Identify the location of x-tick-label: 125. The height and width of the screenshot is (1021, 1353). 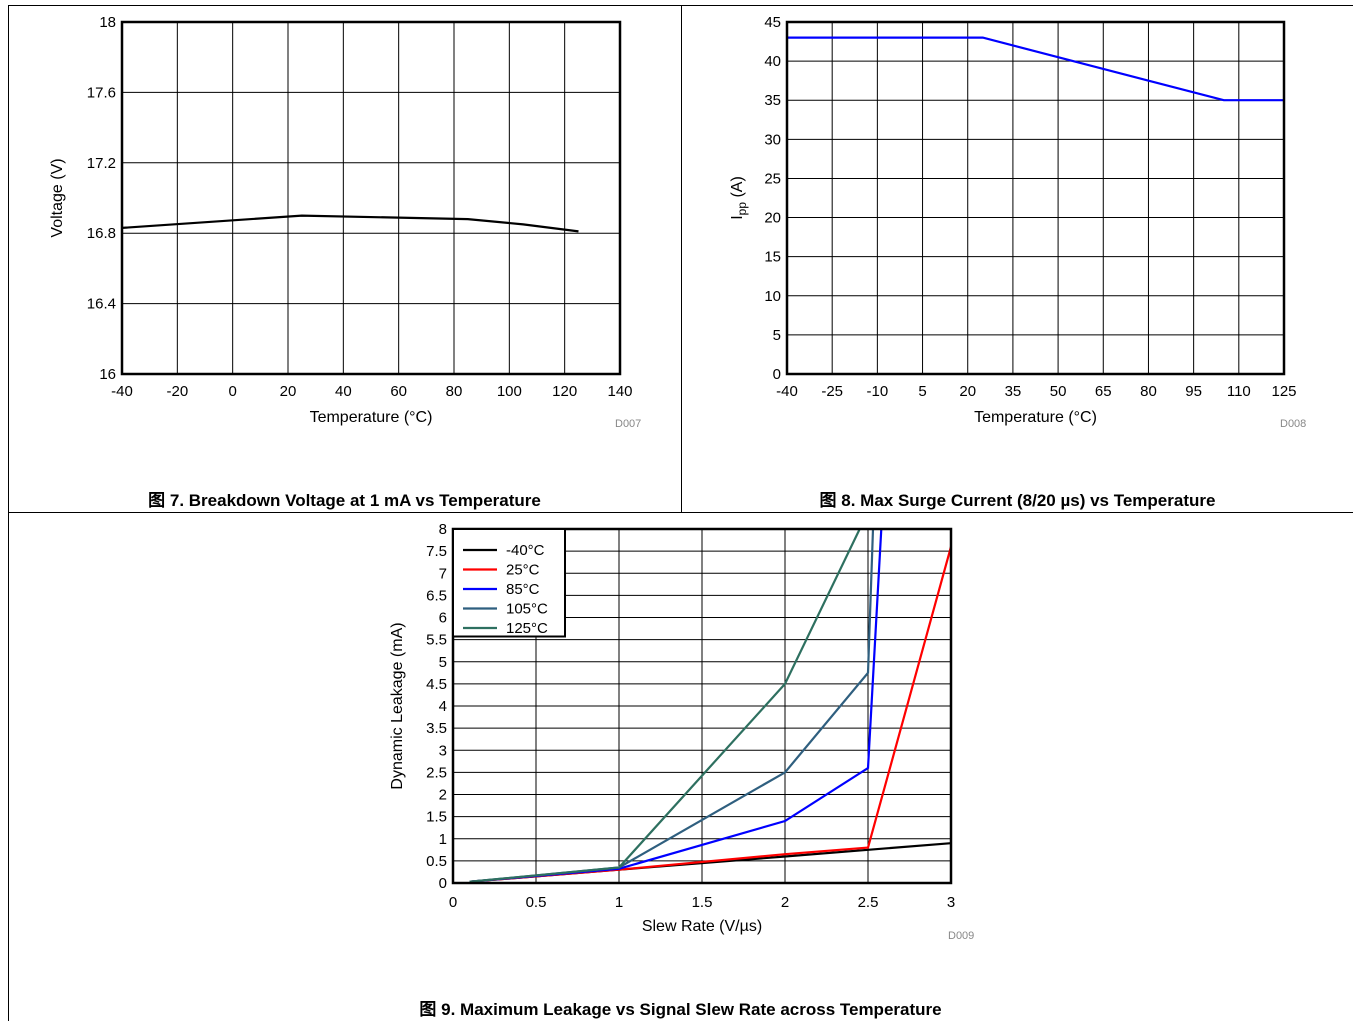
(1283, 391).